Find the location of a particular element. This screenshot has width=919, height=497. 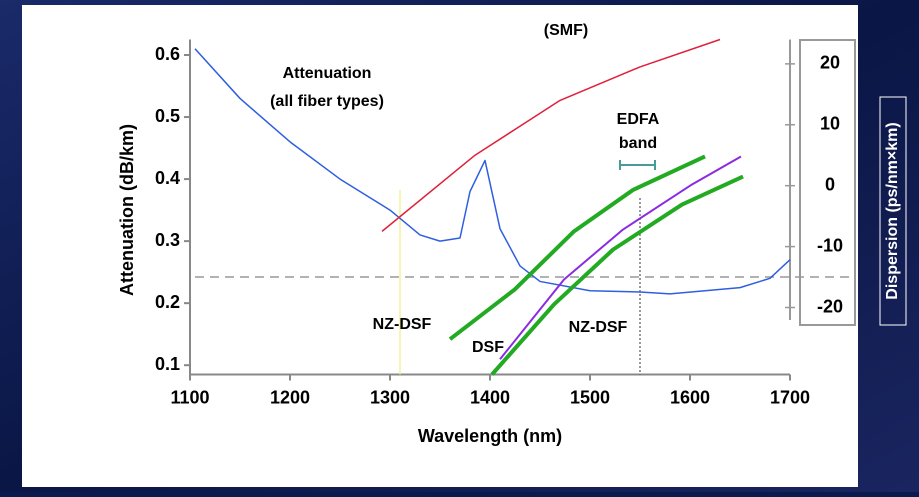

y2-axis-label: Dispersion (ps/nm×km) is located at coordinates (892, 210).